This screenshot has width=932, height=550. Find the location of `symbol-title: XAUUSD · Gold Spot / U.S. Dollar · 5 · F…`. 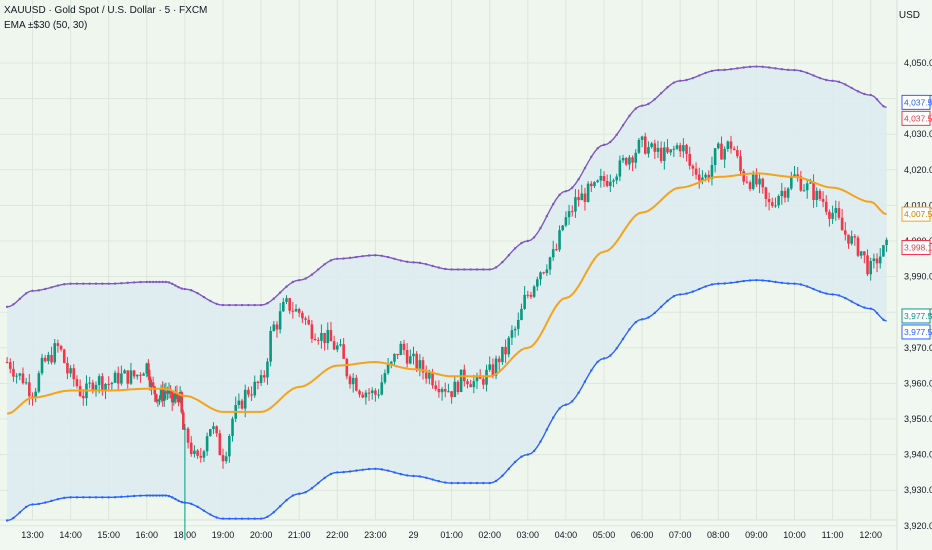

symbol-title: XAUUSD · Gold Spot / U.S. Dollar · 5 · F… is located at coordinates (106, 10).